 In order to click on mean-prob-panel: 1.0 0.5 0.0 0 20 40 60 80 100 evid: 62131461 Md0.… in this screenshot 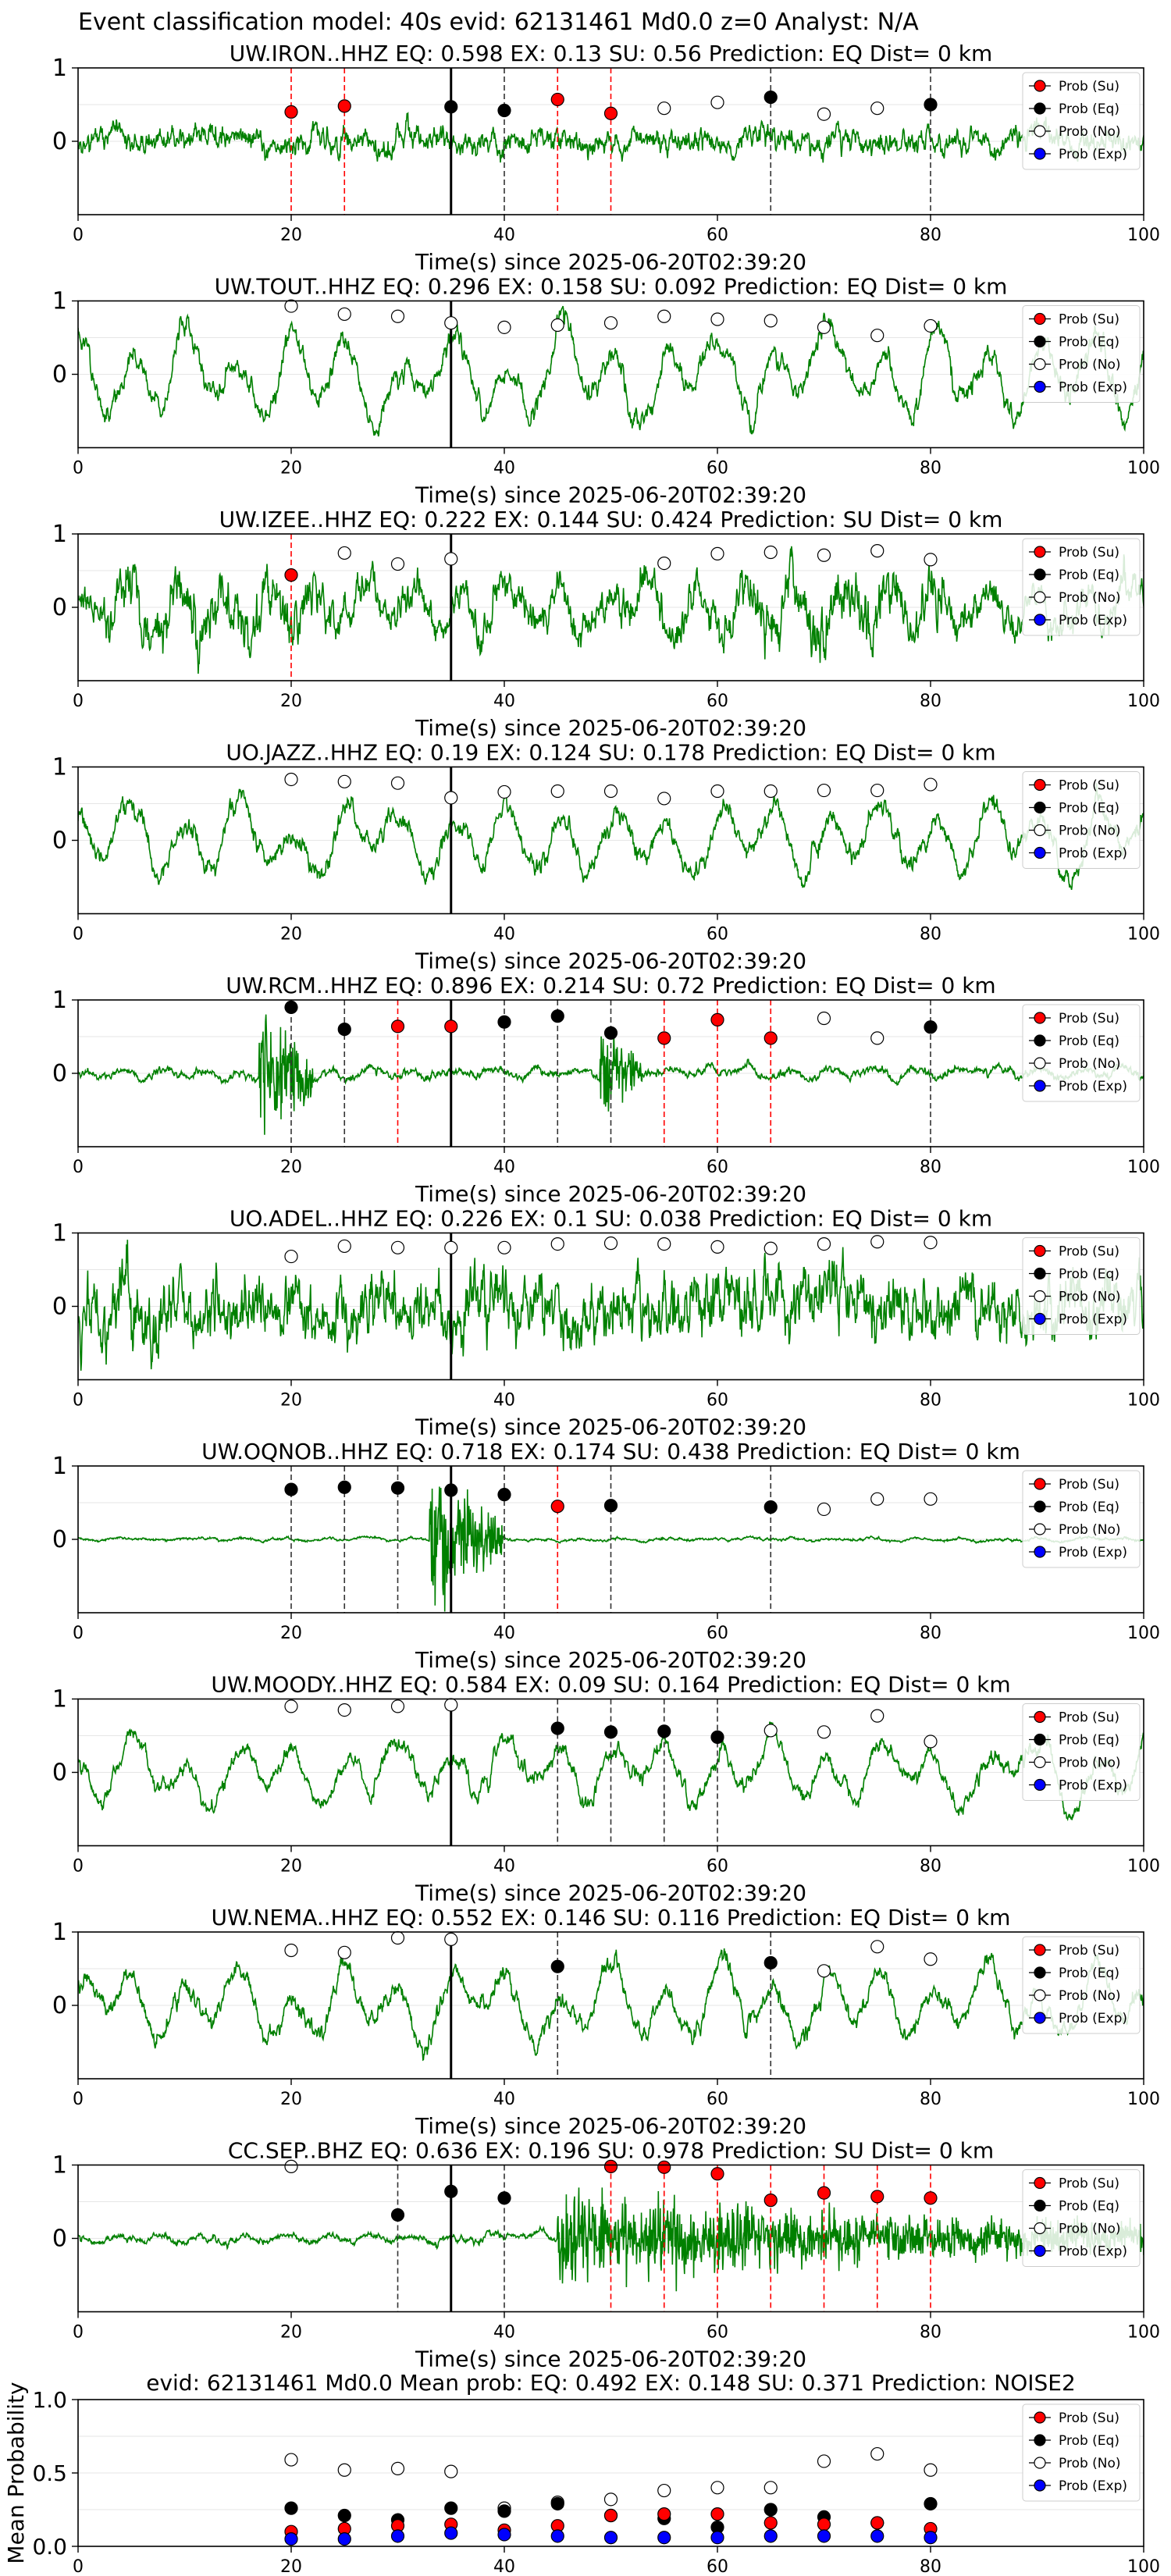, I will do `click(581, 2473)`.